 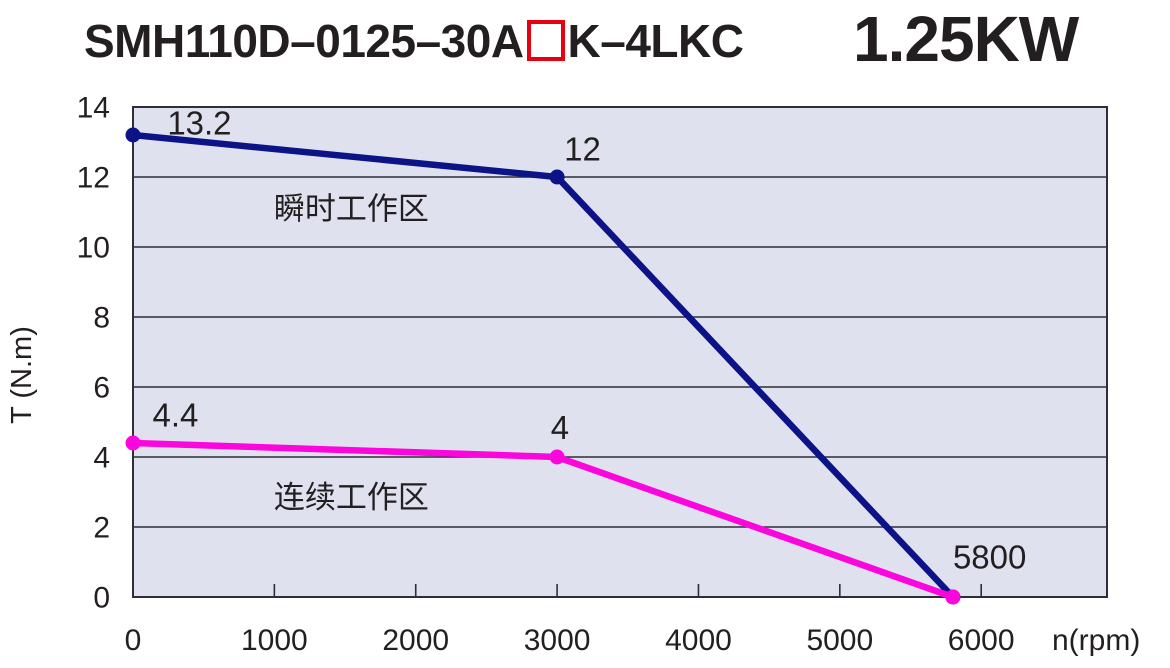 What do you see at coordinates (557, 640) in the screenshot?
I see `x-tick-label: 3000` at bounding box center [557, 640].